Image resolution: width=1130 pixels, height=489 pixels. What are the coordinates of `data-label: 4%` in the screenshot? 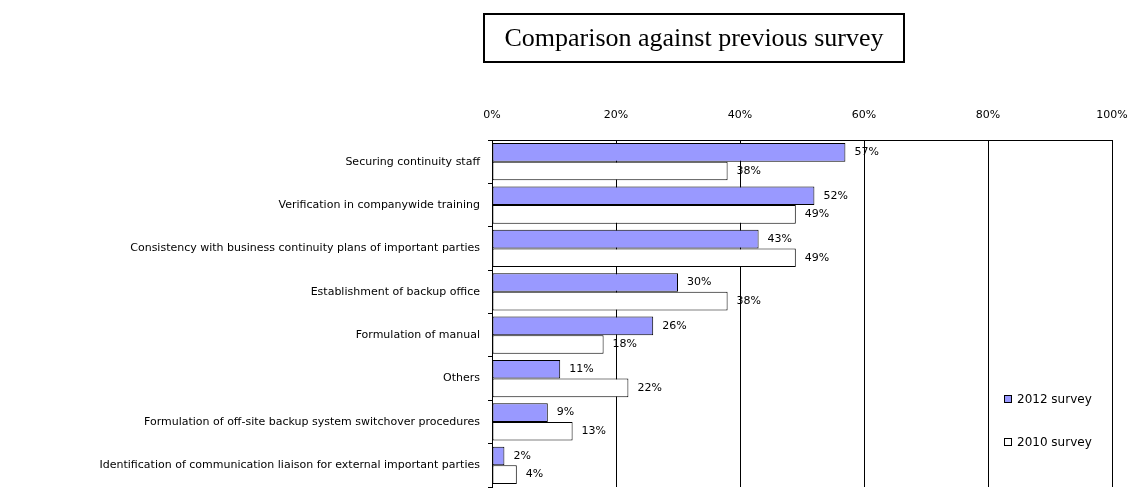 It's located at (534, 474).